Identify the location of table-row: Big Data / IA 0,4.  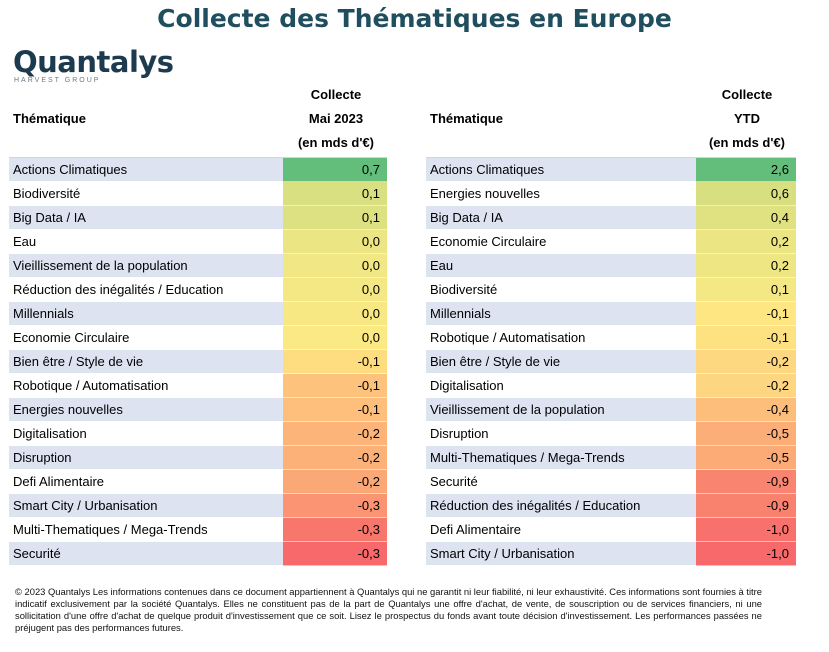
(611, 217).